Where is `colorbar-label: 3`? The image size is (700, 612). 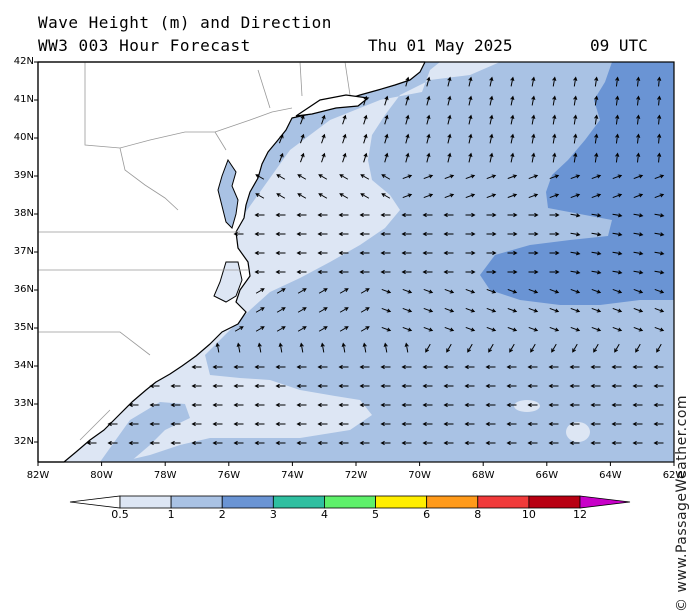 colorbar-label: 3 is located at coordinates (273, 514).